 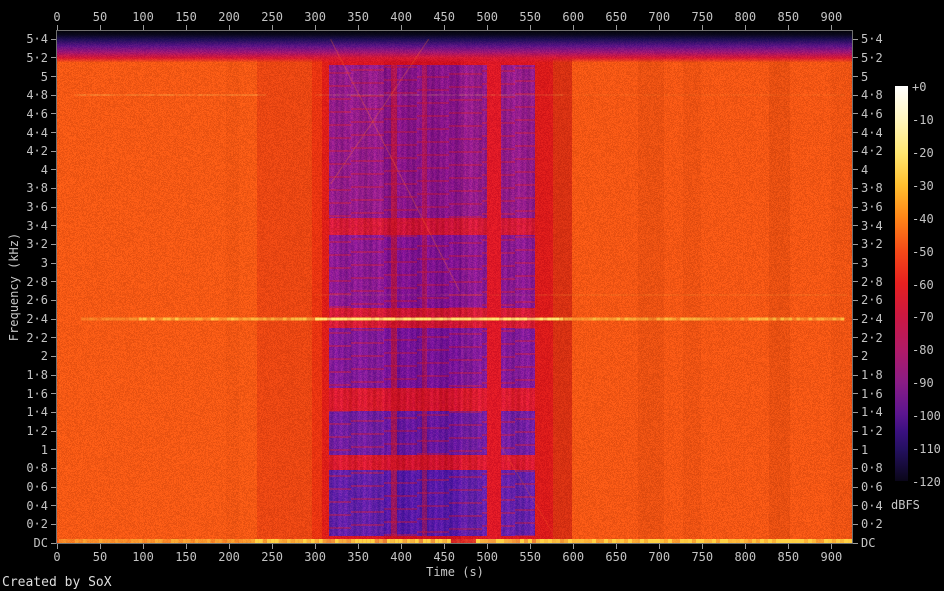 What do you see at coordinates (444, 557) in the screenshot?
I see `x-axis-tick-label: 450` at bounding box center [444, 557].